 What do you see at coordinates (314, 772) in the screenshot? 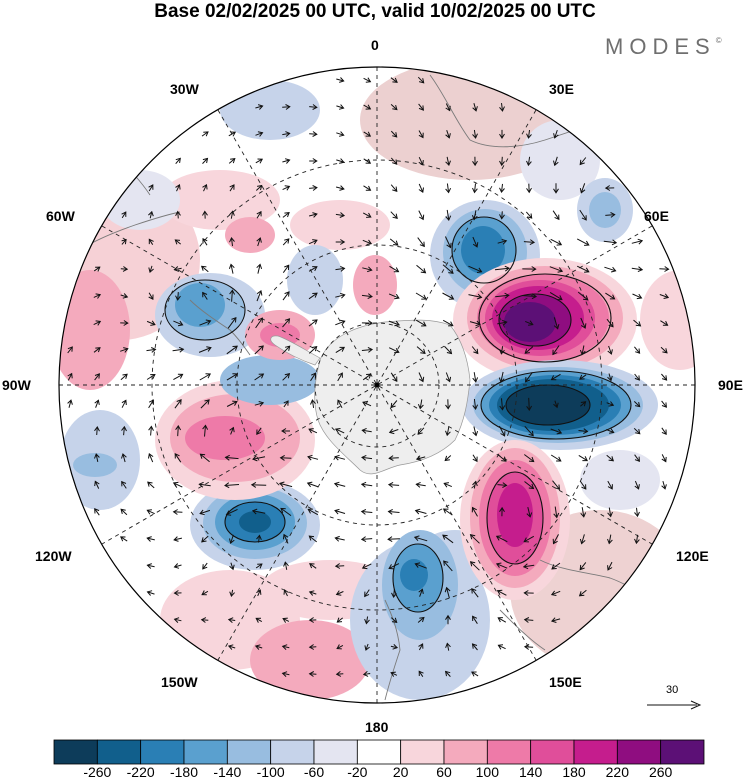
I see `colorbar-tick-label: -60` at bounding box center [314, 772].